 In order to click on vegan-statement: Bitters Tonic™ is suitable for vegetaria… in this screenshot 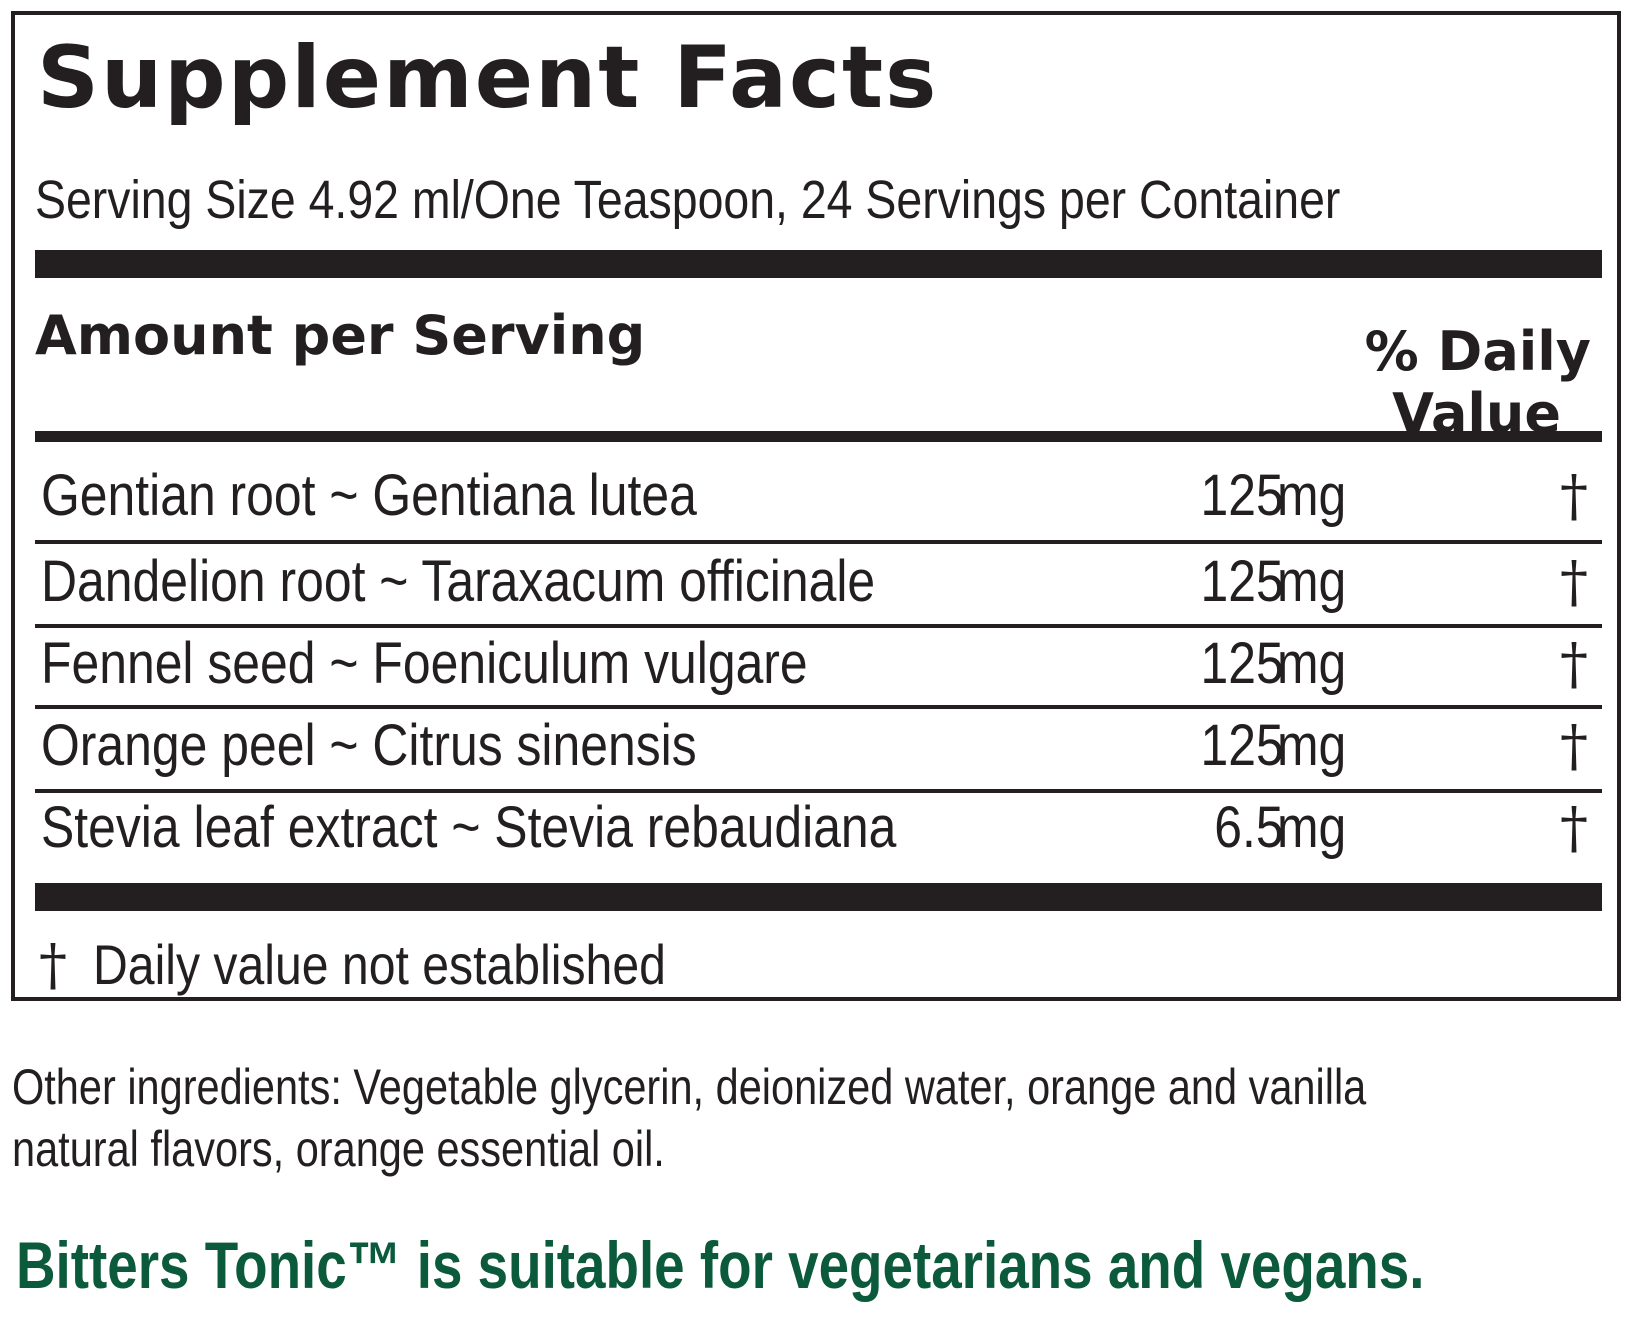, I will do `click(720, 1265)`.